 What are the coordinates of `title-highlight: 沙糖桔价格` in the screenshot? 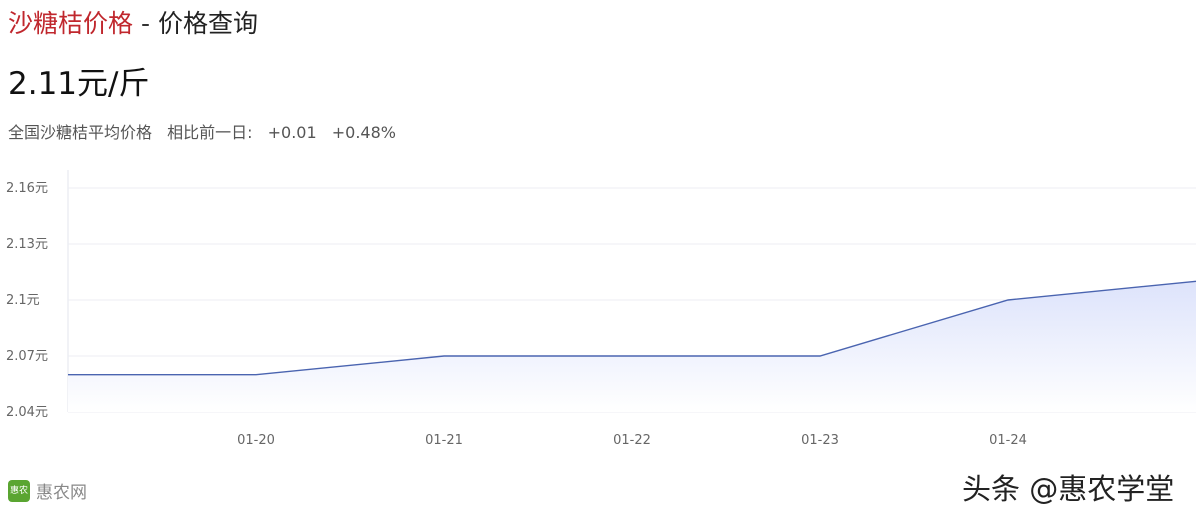 It's located at (71, 23).